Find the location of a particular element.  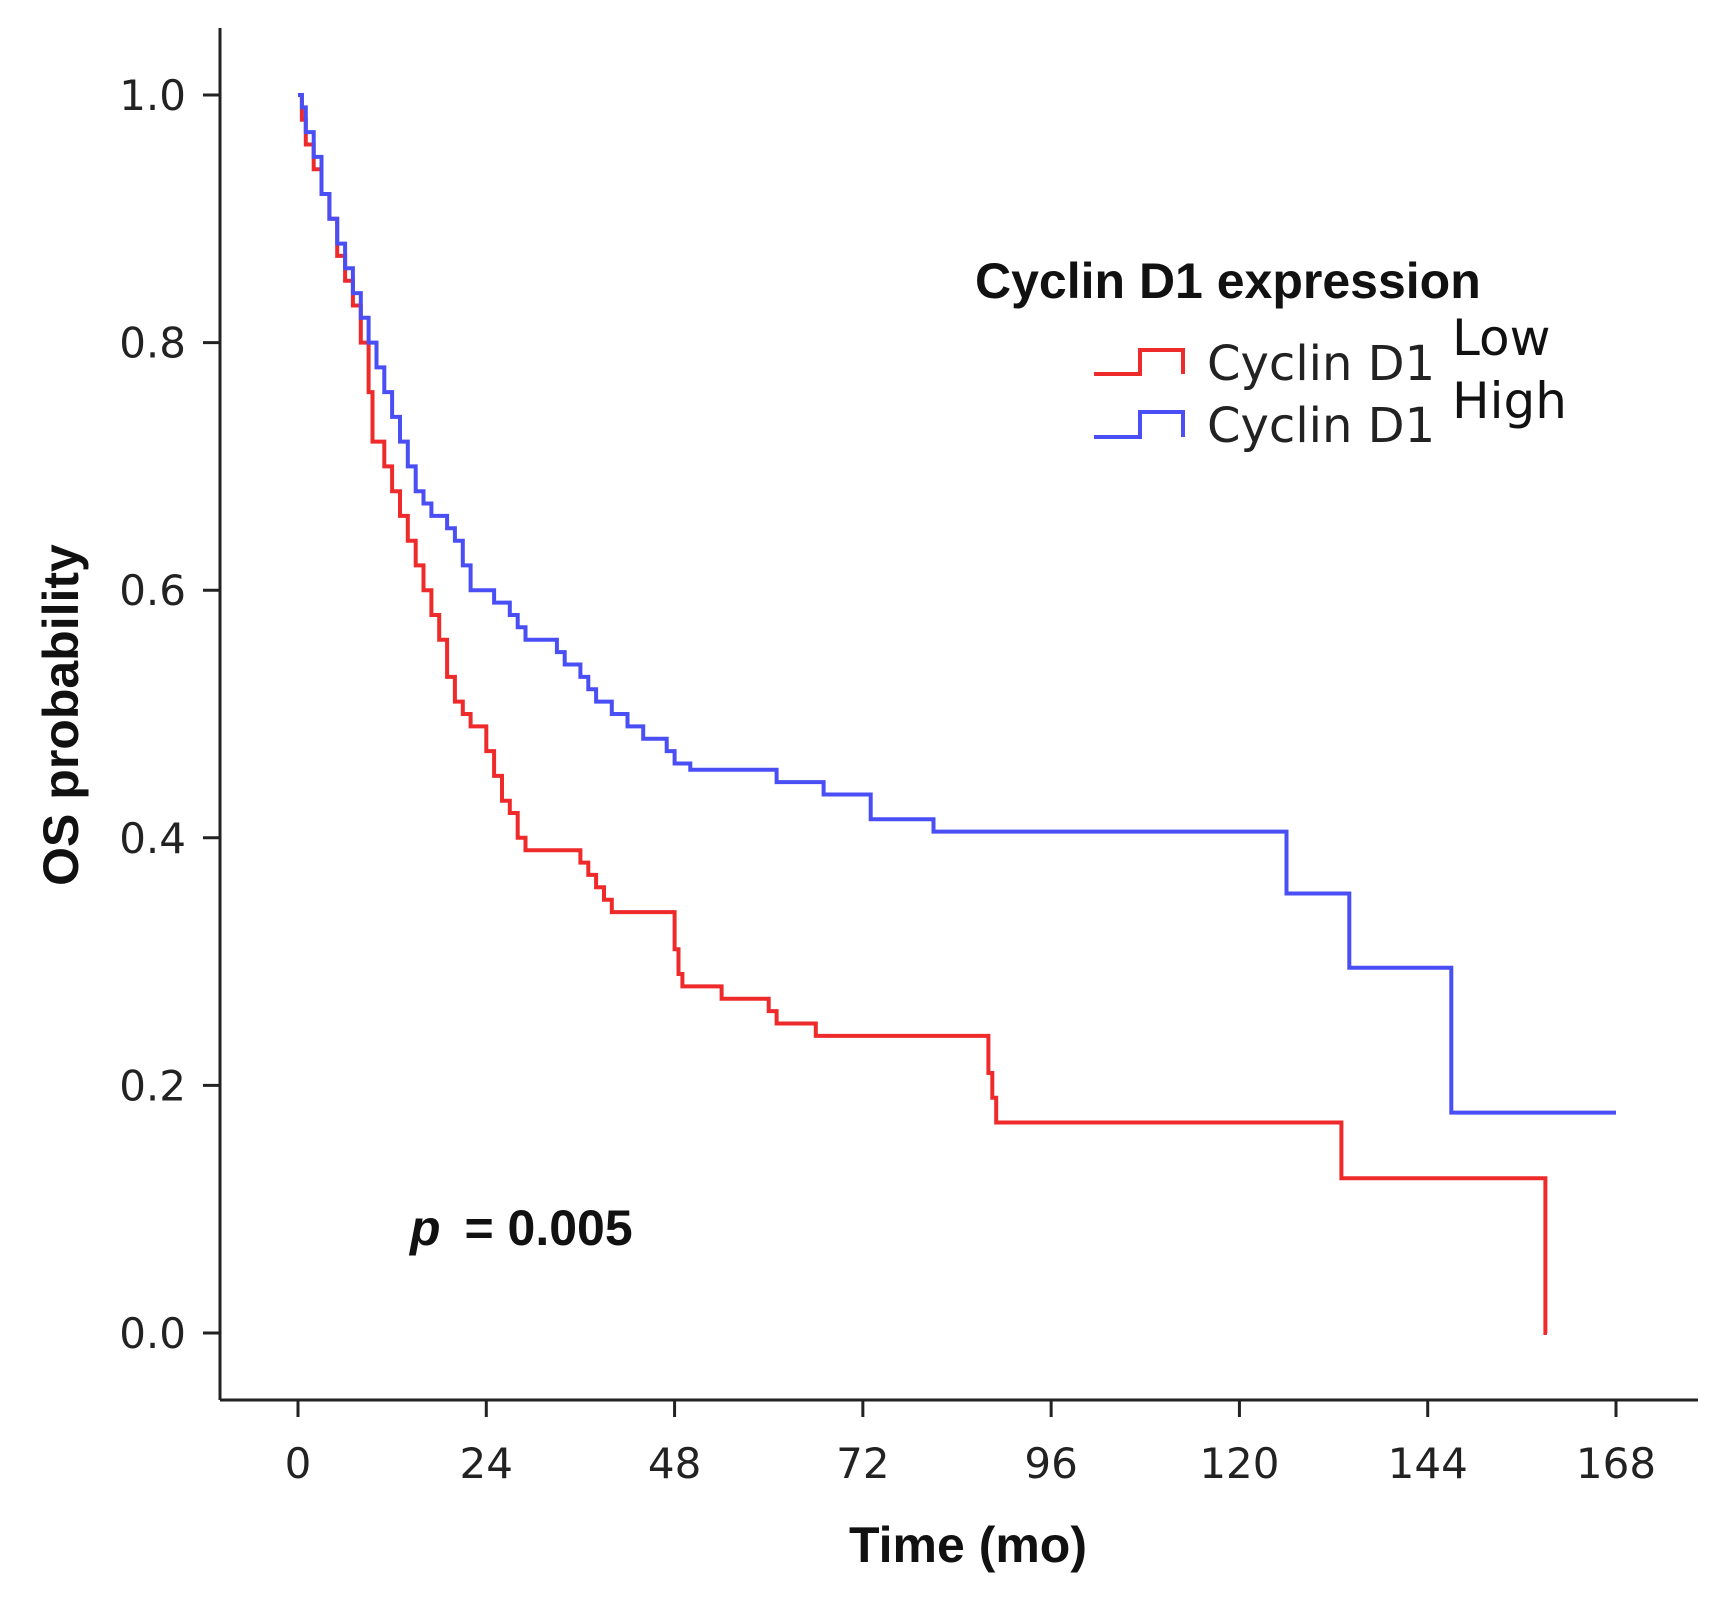

y-tick-label: 1.0 is located at coordinates (152, 95).